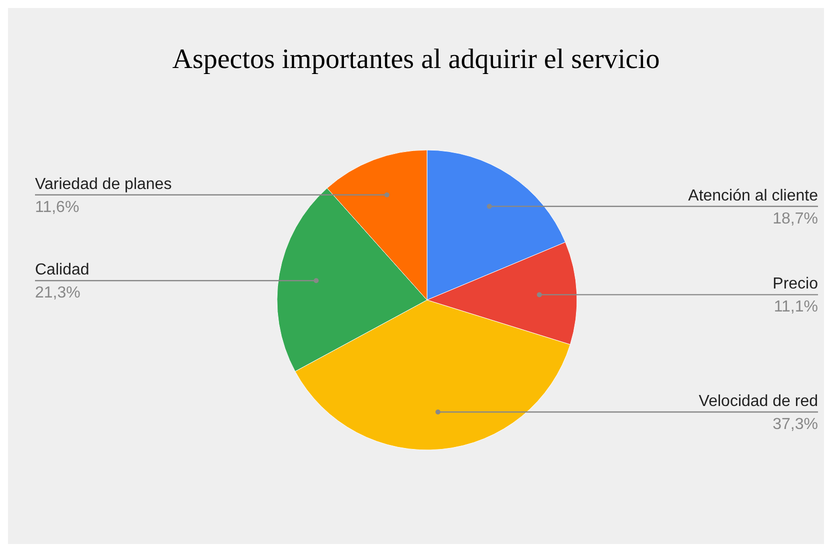  I want to click on data-label: 21,3%, so click(57, 293).